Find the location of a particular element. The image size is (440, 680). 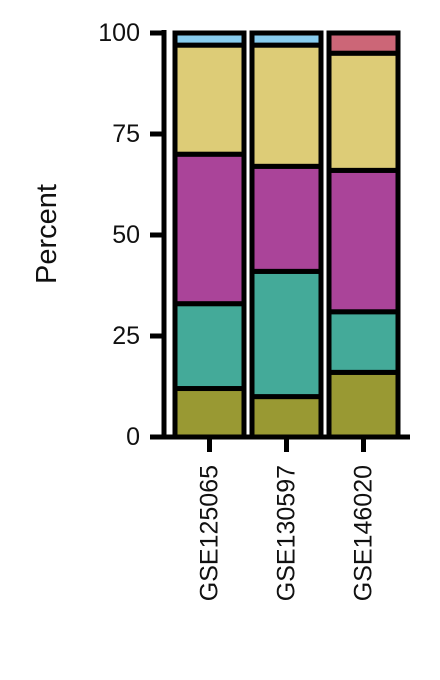

x-tick-label: GSE130597 is located at coordinates (287, 533).